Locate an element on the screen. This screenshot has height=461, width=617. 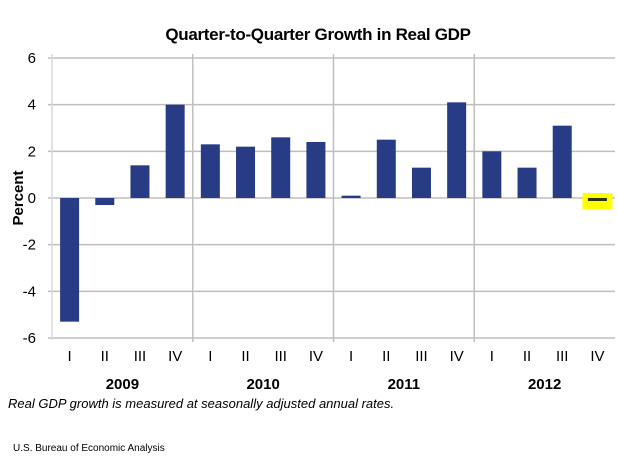
y-axis-ticks: 6 4 2 0 -2 -4 -6 is located at coordinates (29, 198).